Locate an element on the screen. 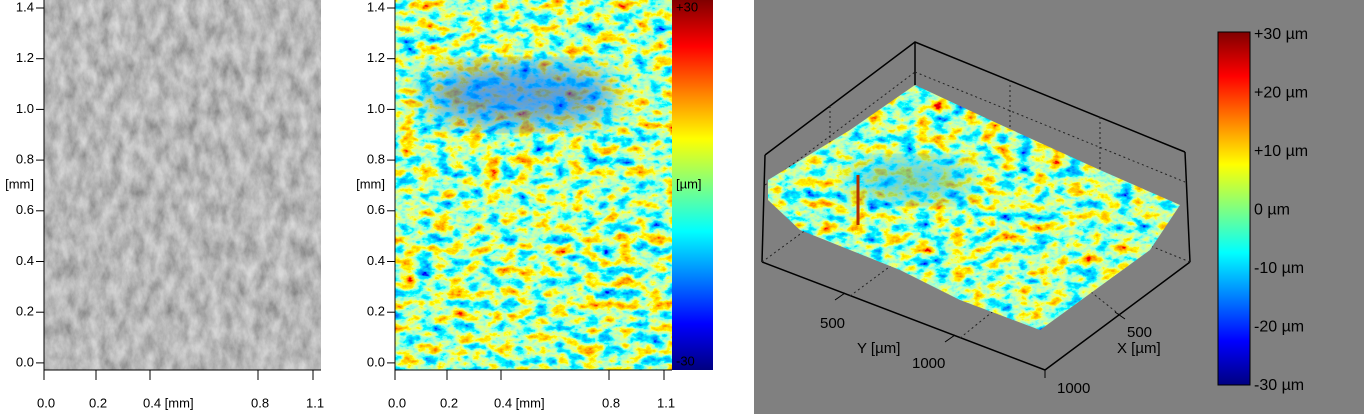 The height and width of the screenshot is (414, 1364). colorbar-label: -30 is located at coordinates (685, 360).